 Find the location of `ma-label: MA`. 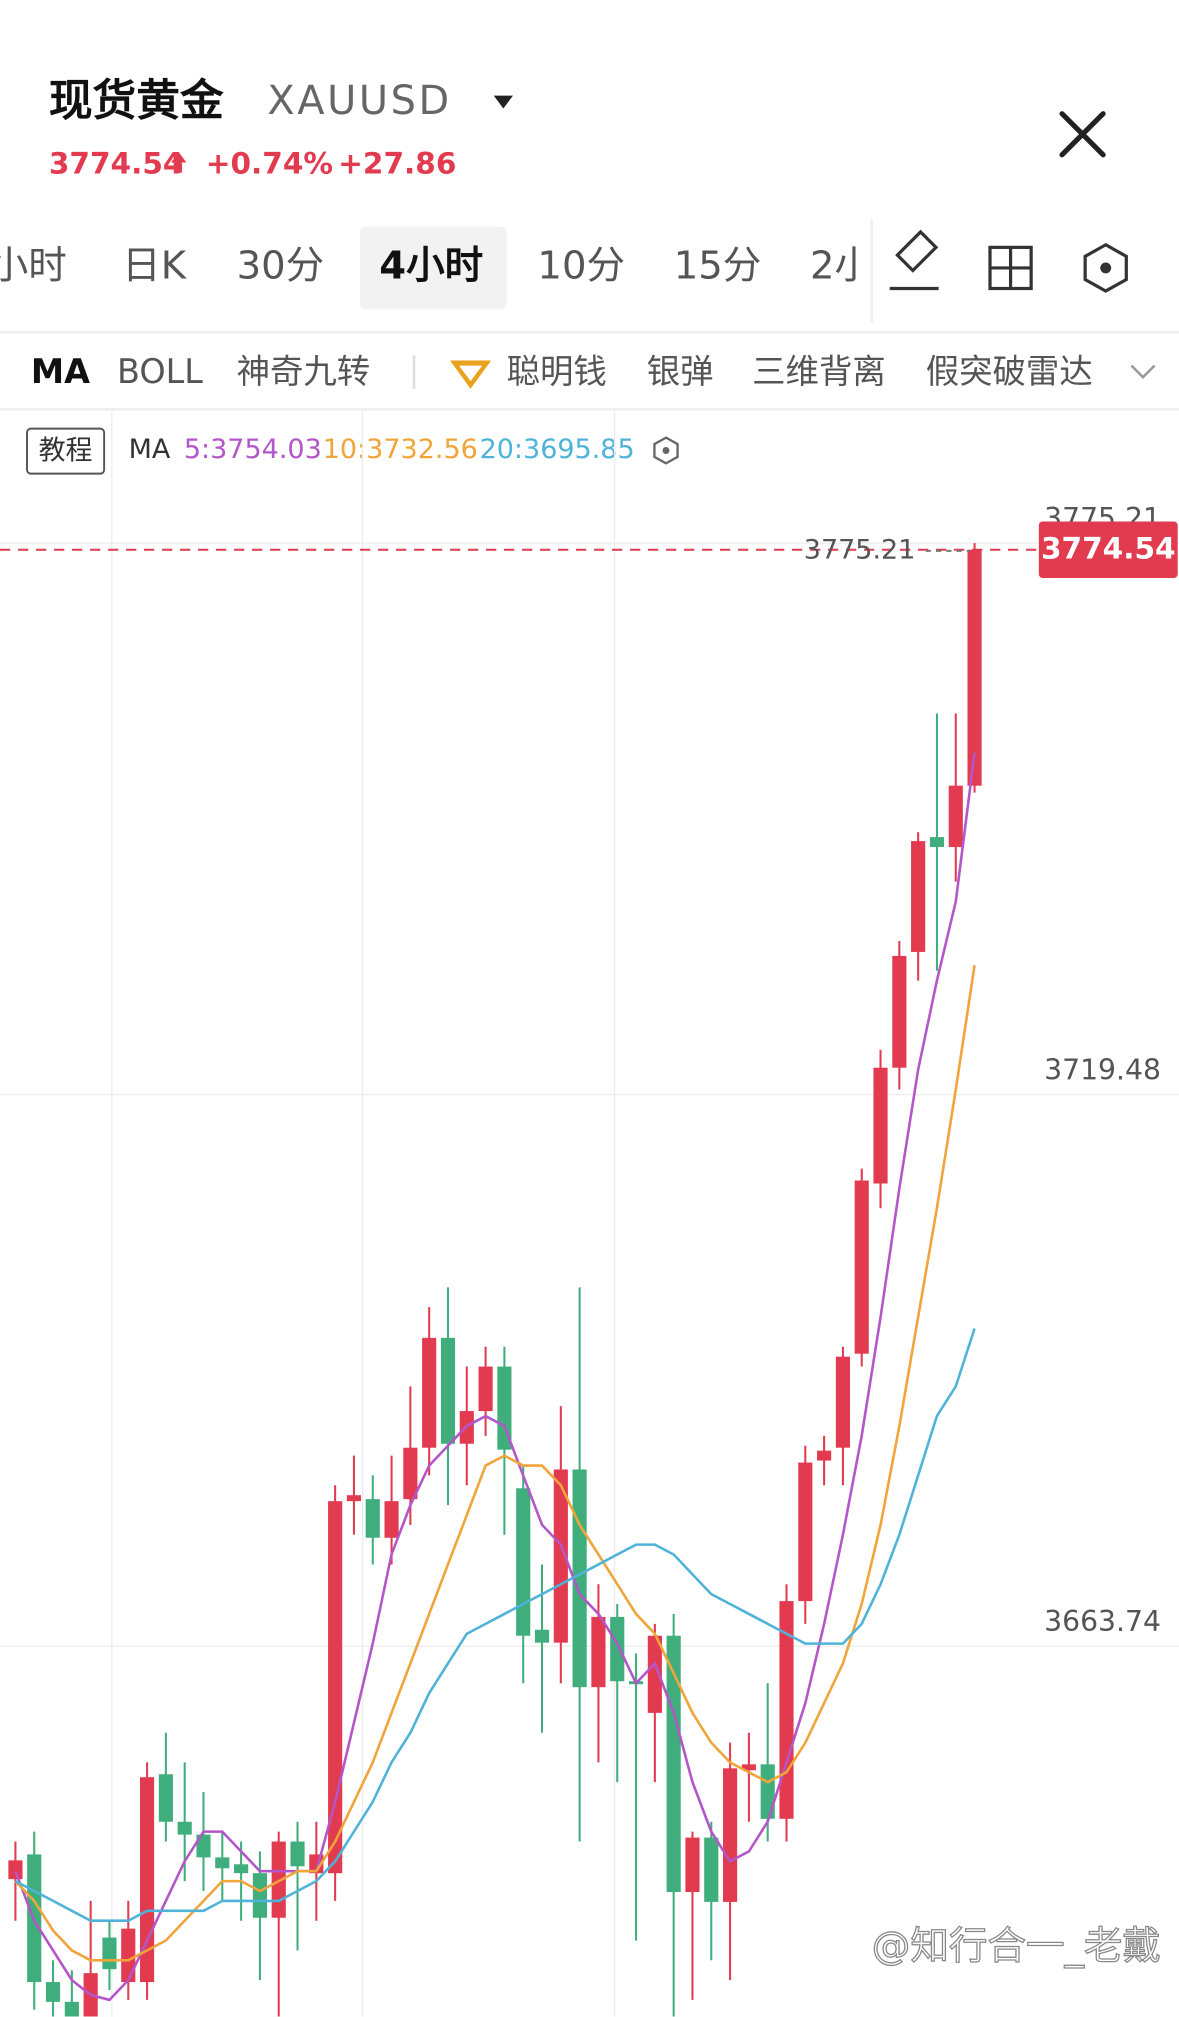

ma-label: MA is located at coordinates (150, 449).